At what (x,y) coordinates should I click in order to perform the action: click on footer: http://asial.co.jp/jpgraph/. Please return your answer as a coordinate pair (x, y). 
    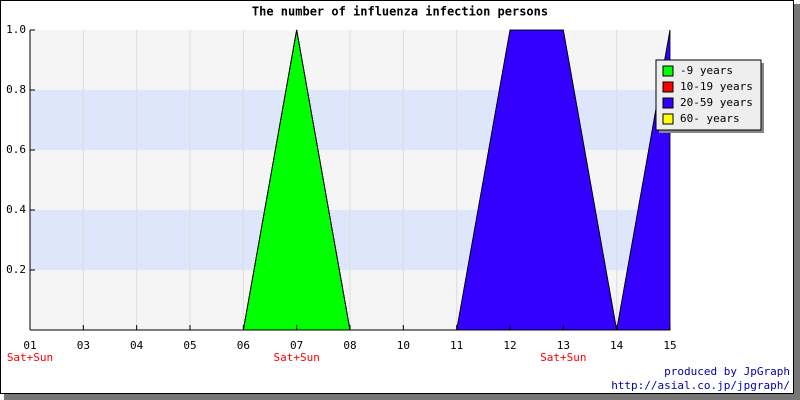
    Looking at the image, I should click on (700, 385).